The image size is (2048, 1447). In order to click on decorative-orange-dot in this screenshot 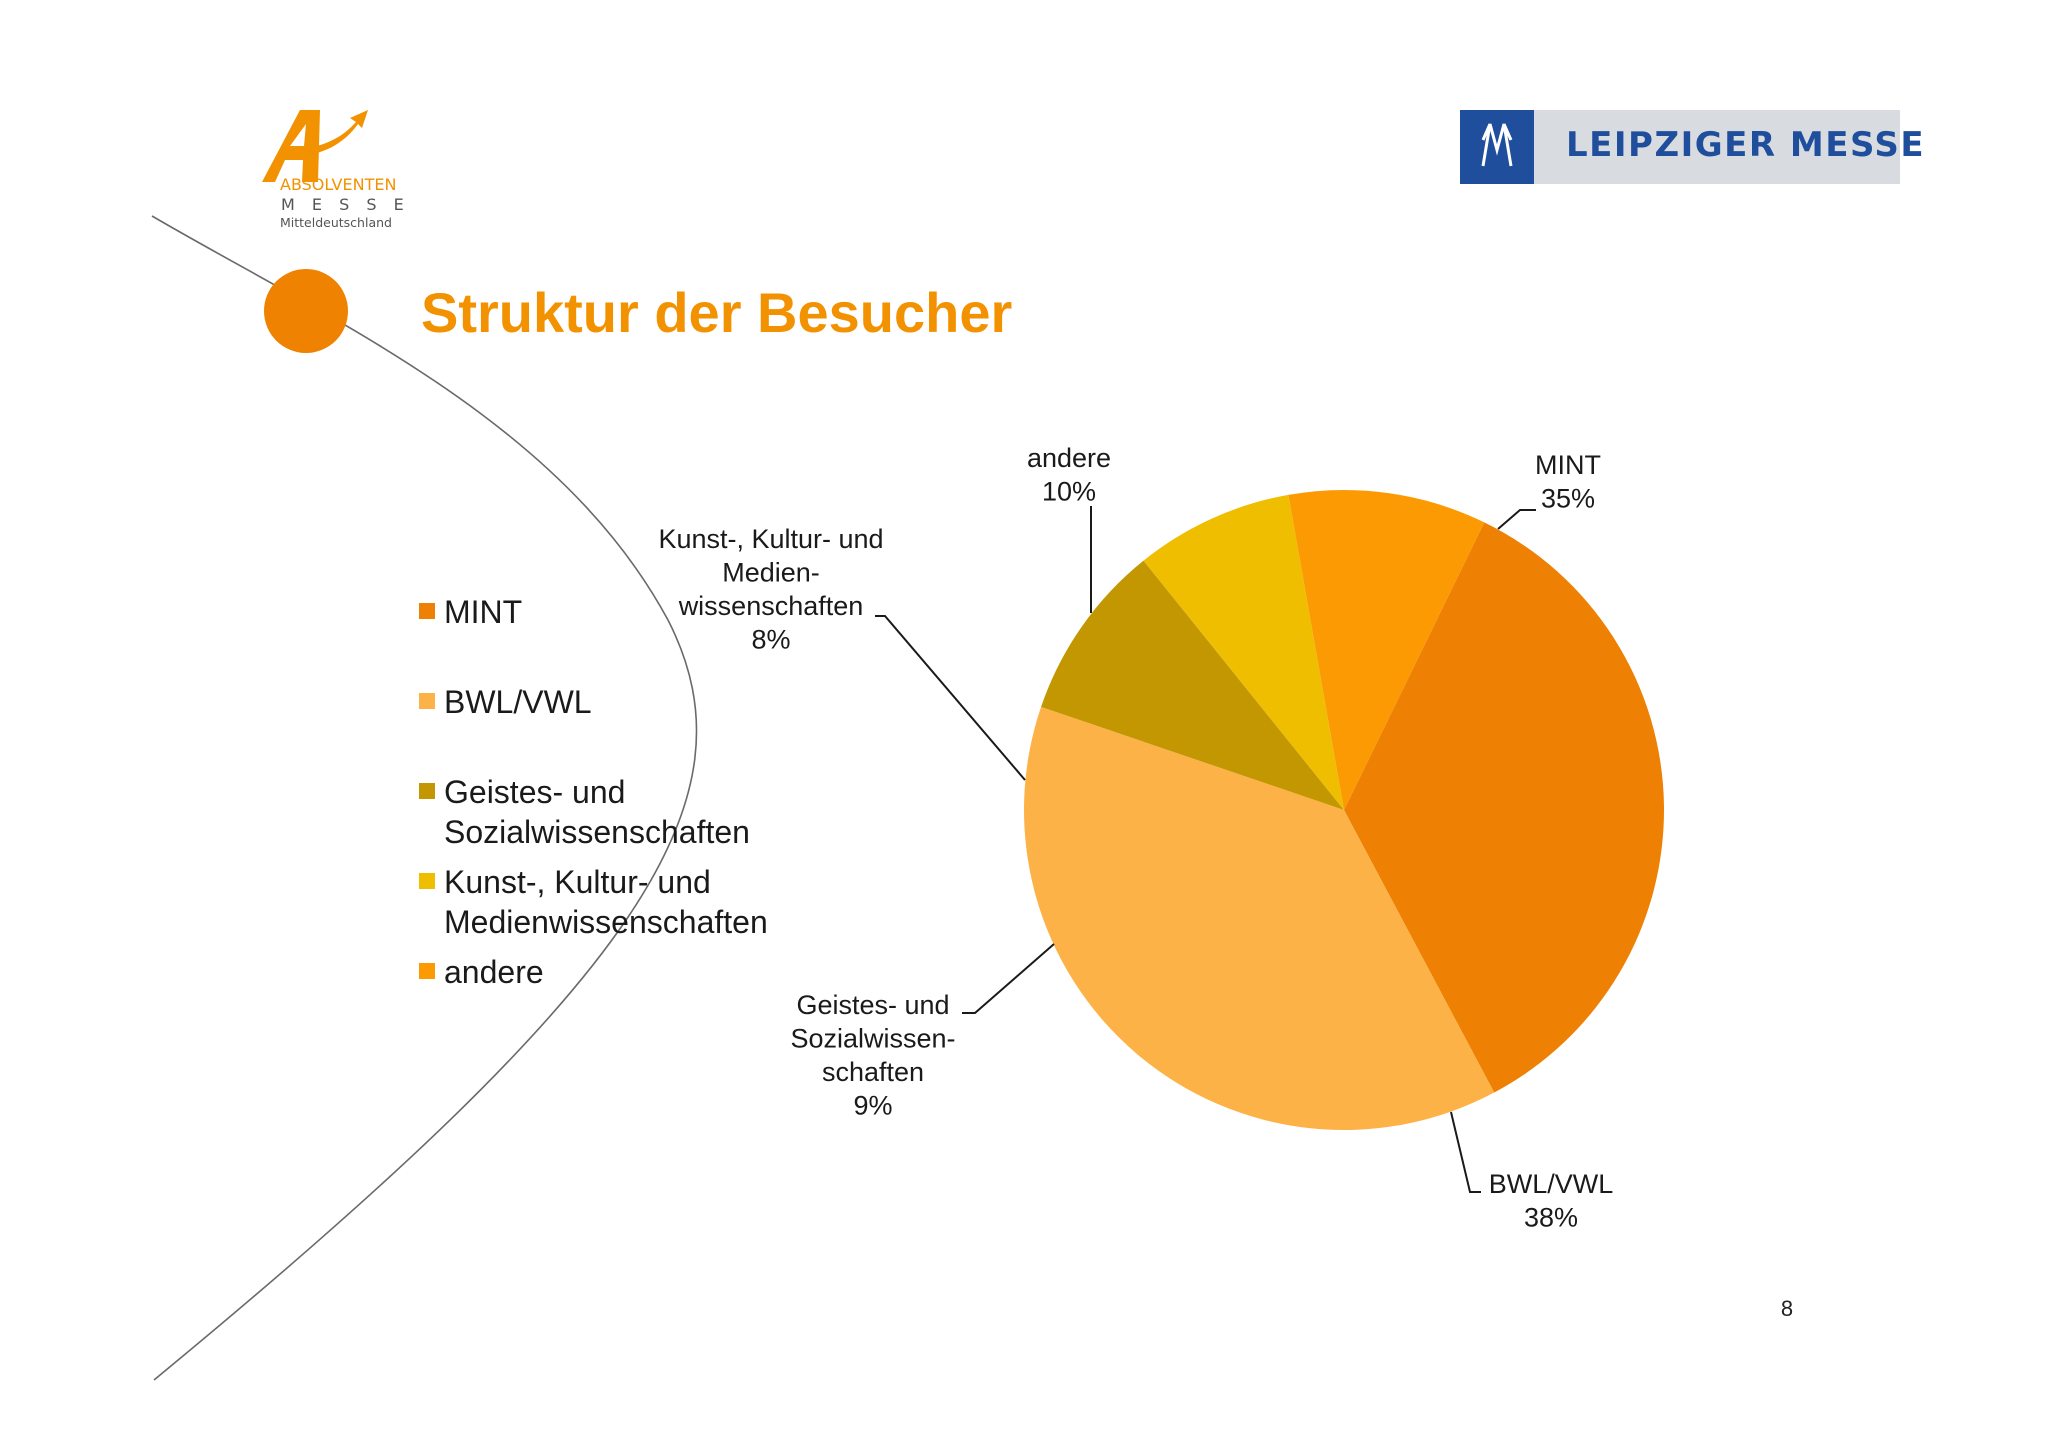, I will do `click(306, 311)`.